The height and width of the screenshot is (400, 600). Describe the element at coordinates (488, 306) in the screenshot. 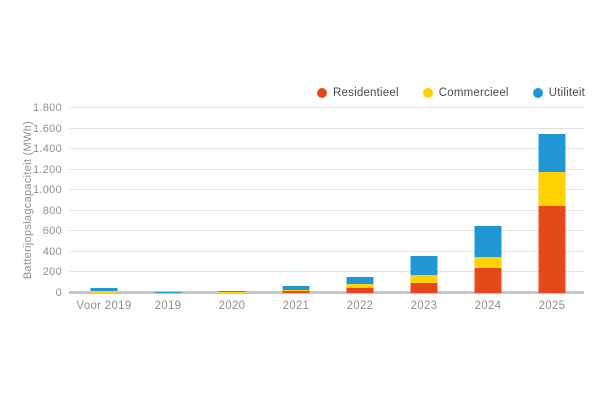

I see `x-tick-label: 2024` at that location.